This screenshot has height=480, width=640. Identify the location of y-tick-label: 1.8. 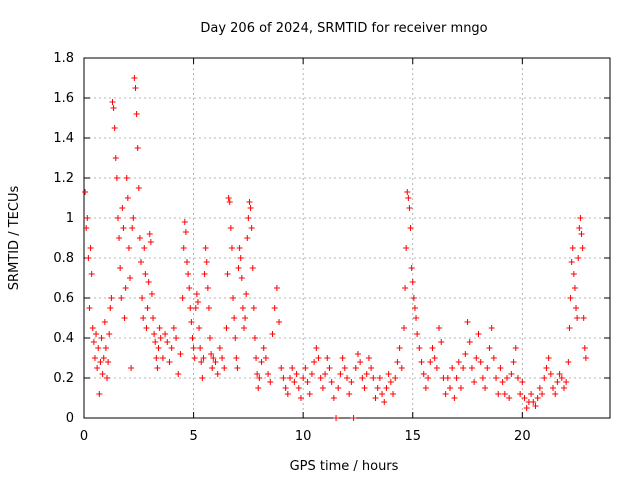
(63, 58).